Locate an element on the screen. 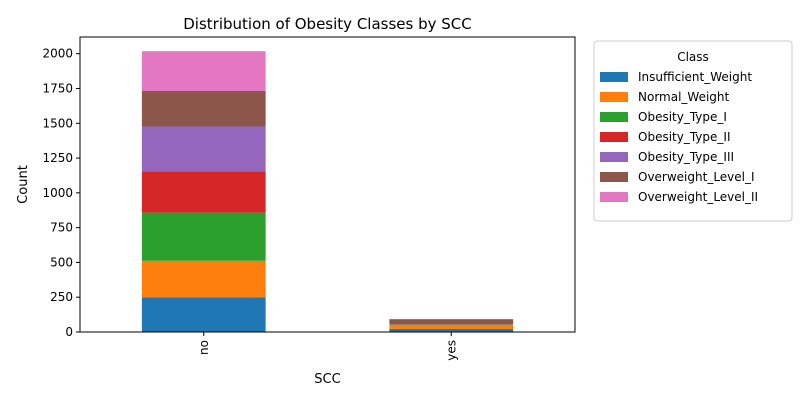 This screenshot has height=400, width=800. bar-no-obesity-type-ii is located at coordinates (203, 192).